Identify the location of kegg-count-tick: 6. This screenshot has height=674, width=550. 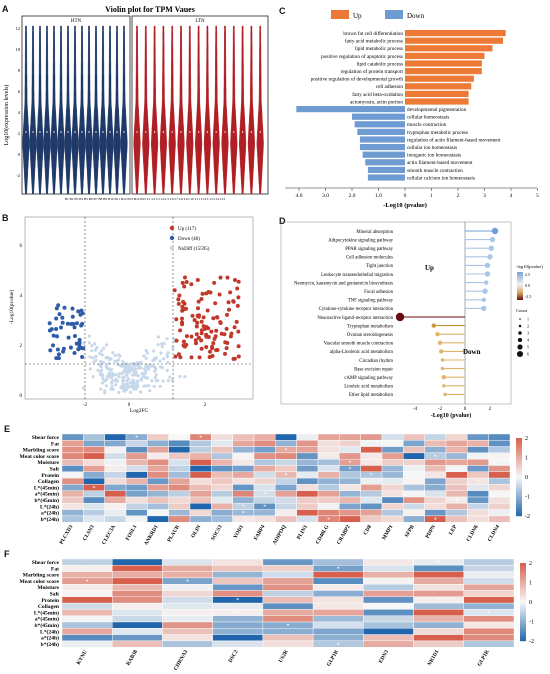
(528, 354).